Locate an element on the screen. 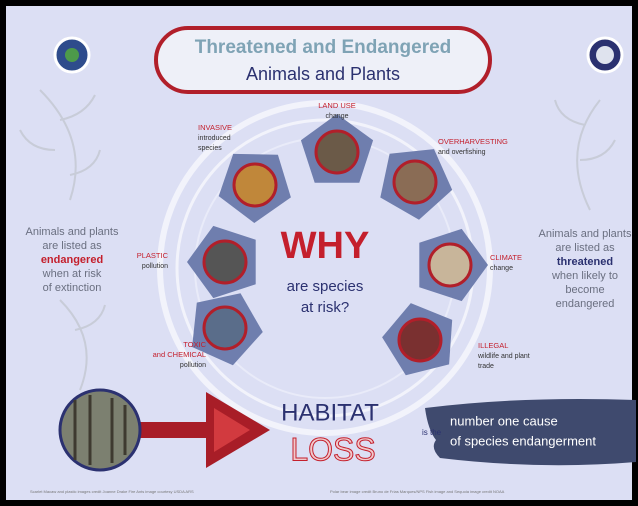 This screenshot has height=506, width=638. side-text: become is located at coordinates (584, 290).